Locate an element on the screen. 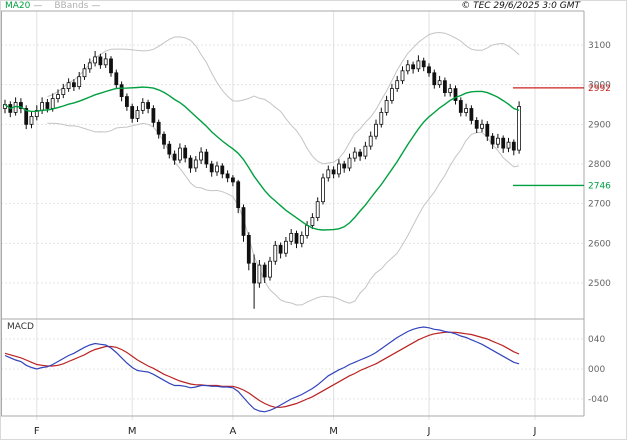 The image size is (627, 440). chart-legend: MA20 — BBands — is located at coordinates (52, 6).